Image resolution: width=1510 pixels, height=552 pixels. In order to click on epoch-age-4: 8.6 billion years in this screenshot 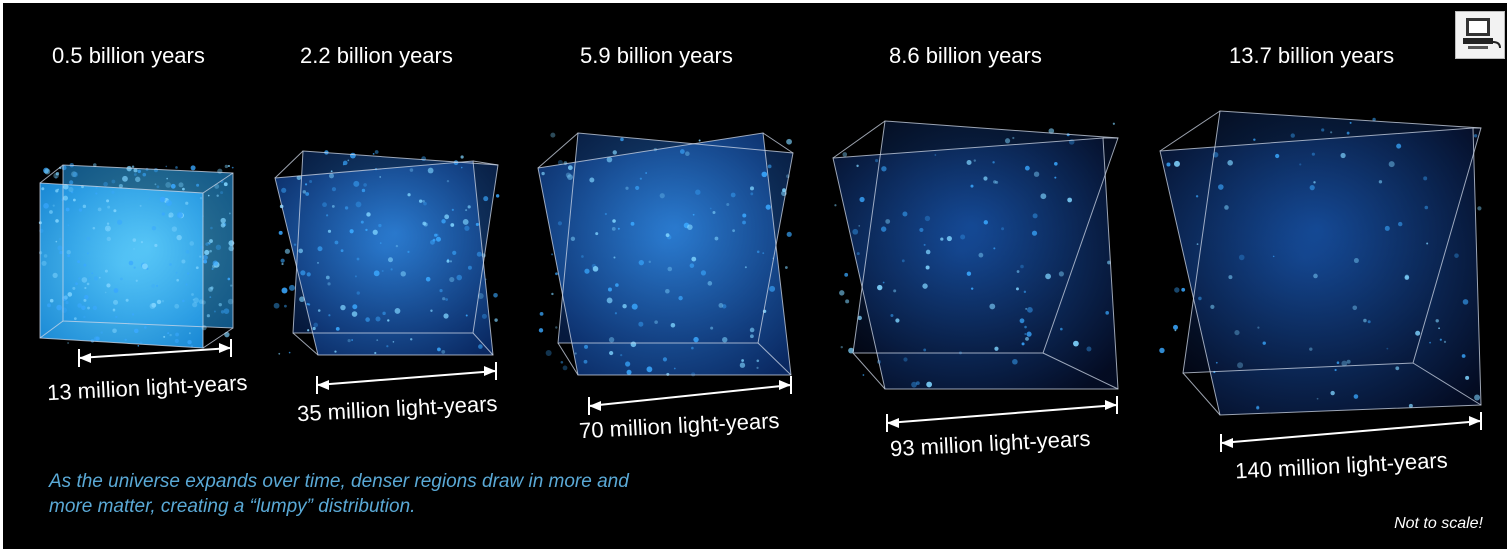, I will do `click(965, 55)`.